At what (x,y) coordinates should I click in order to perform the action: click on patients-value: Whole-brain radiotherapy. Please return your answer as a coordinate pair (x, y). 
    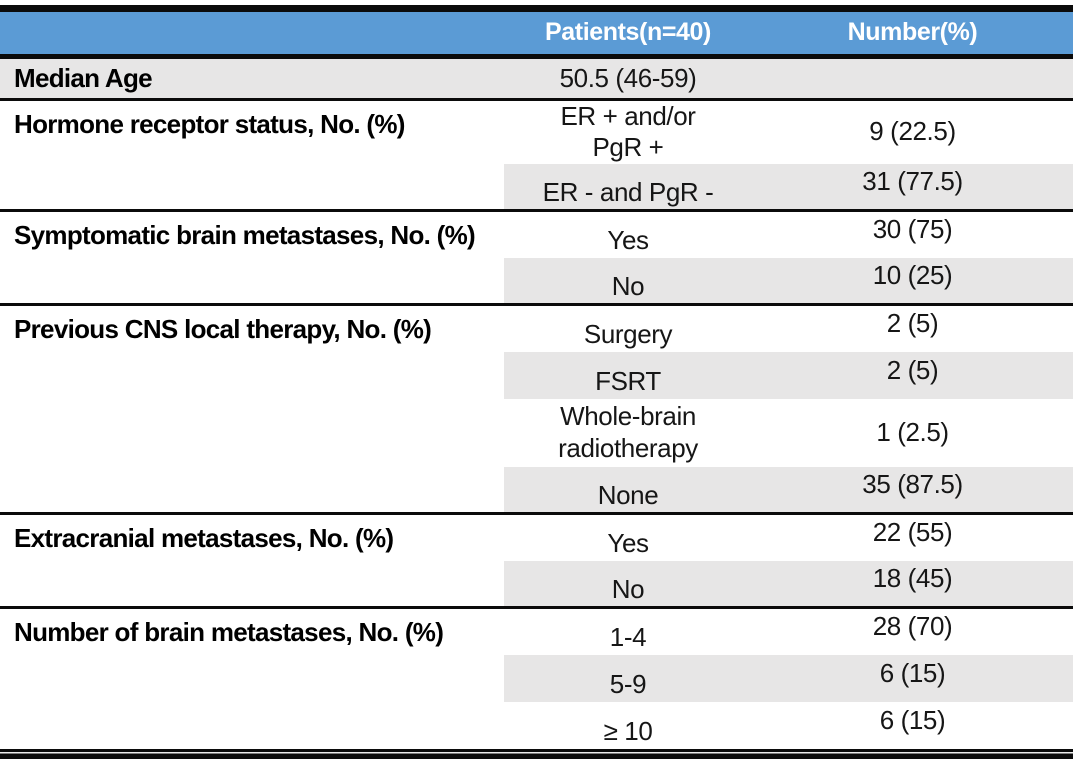
    Looking at the image, I should click on (628, 432).